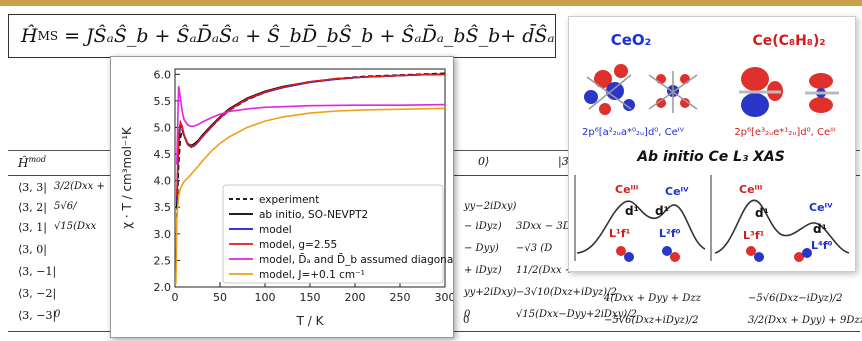 Image resolution: width=862 pixels, height=341 pixels. I want to click on matrix-tail-cell: √15(Dxx−Dyy+2iDxy)/2, so click(576, 314).